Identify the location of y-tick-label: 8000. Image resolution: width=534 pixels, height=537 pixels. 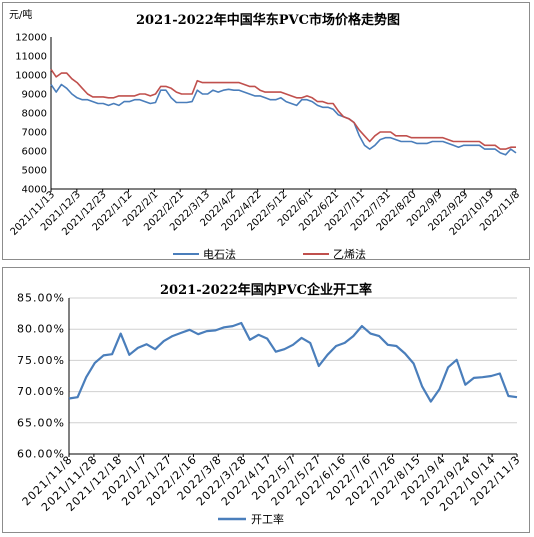
(34, 114).